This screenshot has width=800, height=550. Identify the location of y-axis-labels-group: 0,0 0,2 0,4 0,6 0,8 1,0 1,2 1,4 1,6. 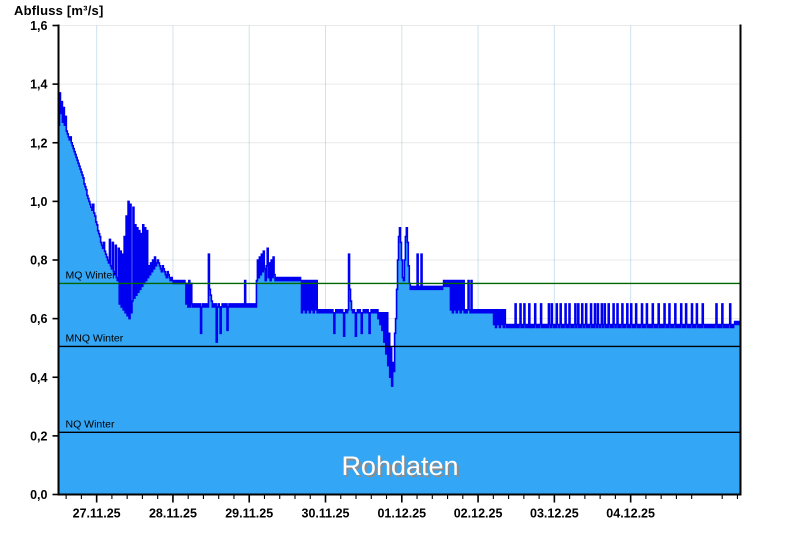
(38, 260).